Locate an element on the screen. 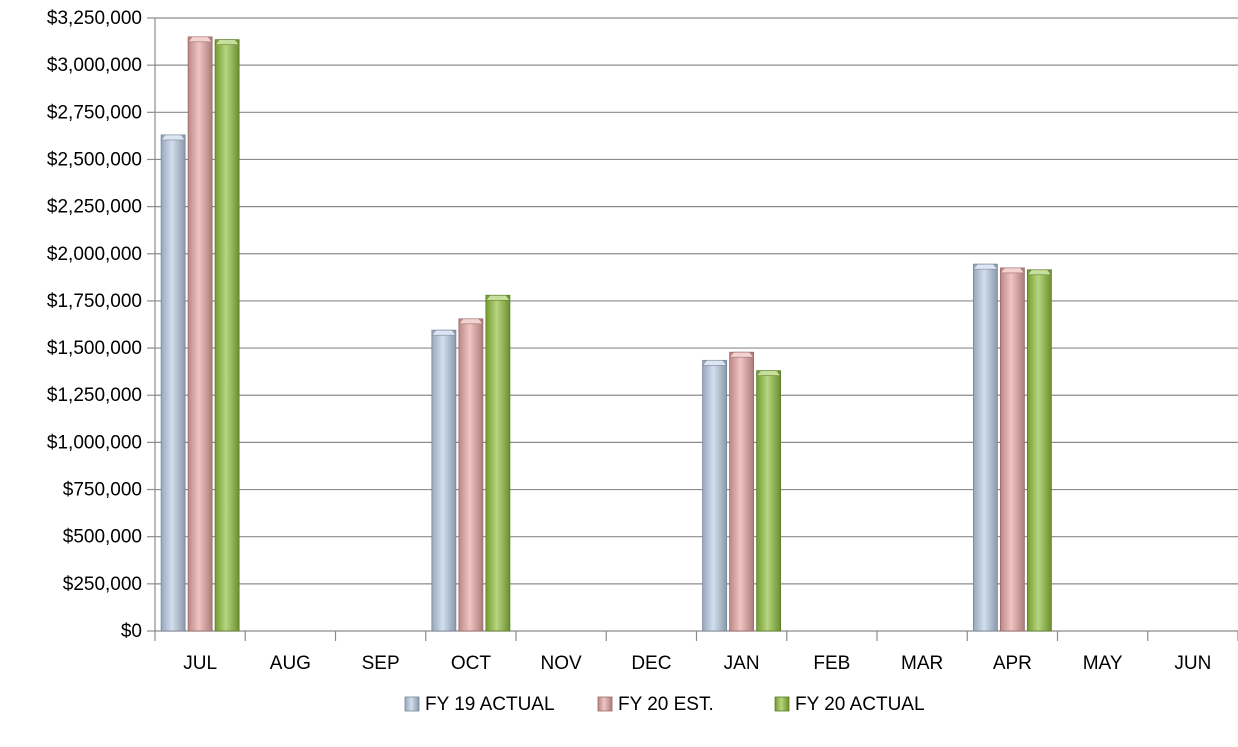 Image resolution: width=1238 pixels, height=747 pixels. legend-item: FY 20 EST. is located at coordinates (655, 704).